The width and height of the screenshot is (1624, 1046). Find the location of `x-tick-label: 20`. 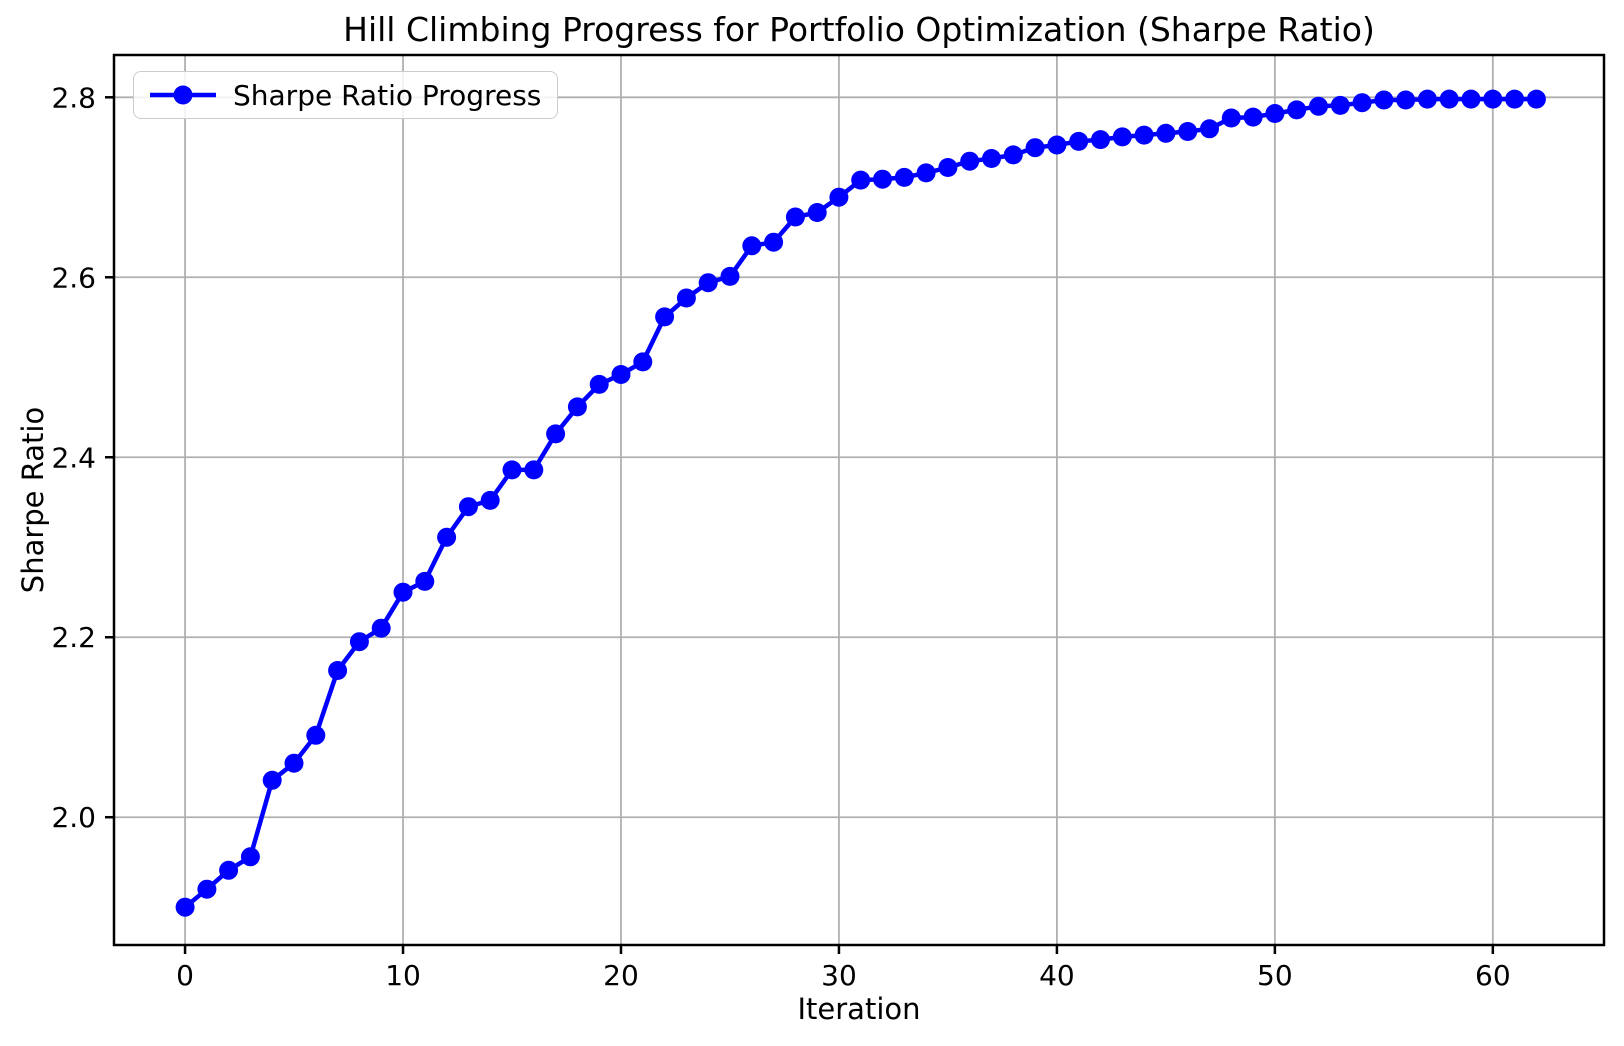

x-tick-label: 20 is located at coordinates (621, 975).